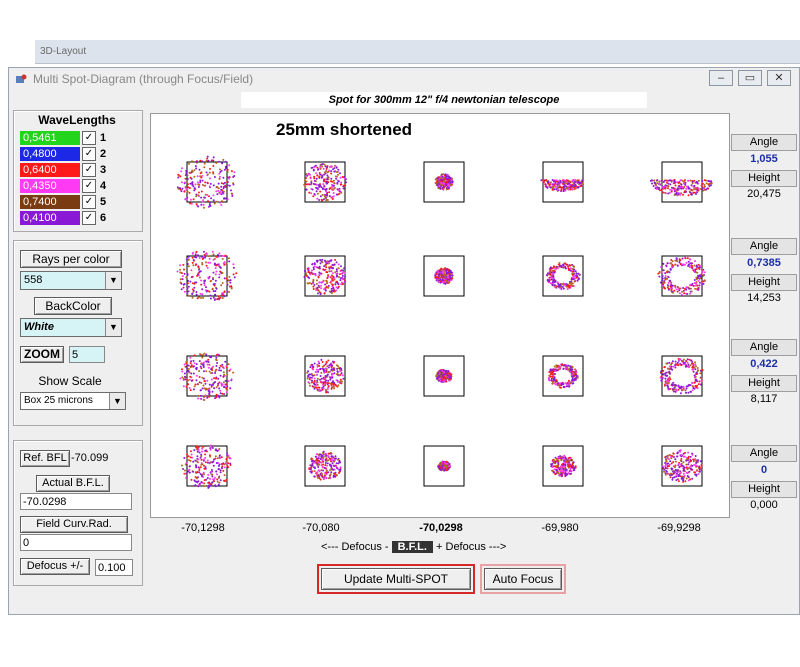 This screenshot has width=800, height=667. Describe the element at coordinates (76, 542) in the screenshot. I see `field-curv-rad-field: 0` at that location.